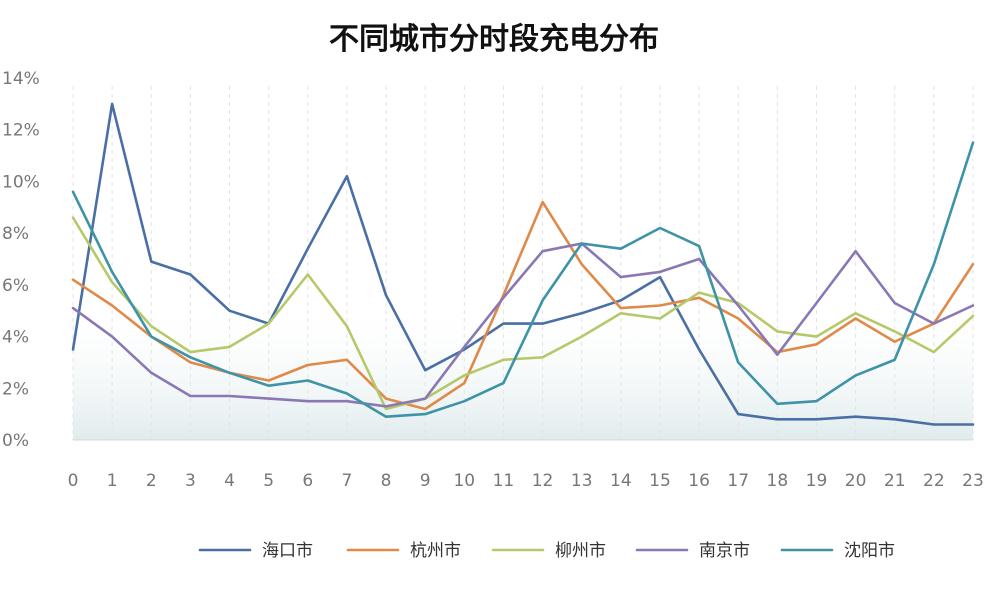 This screenshot has width=988, height=598. Describe the element at coordinates (546, 551) in the screenshot. I see `legend: 海口市 杭州市 柳州市 南京市 沈阳市` at that location.